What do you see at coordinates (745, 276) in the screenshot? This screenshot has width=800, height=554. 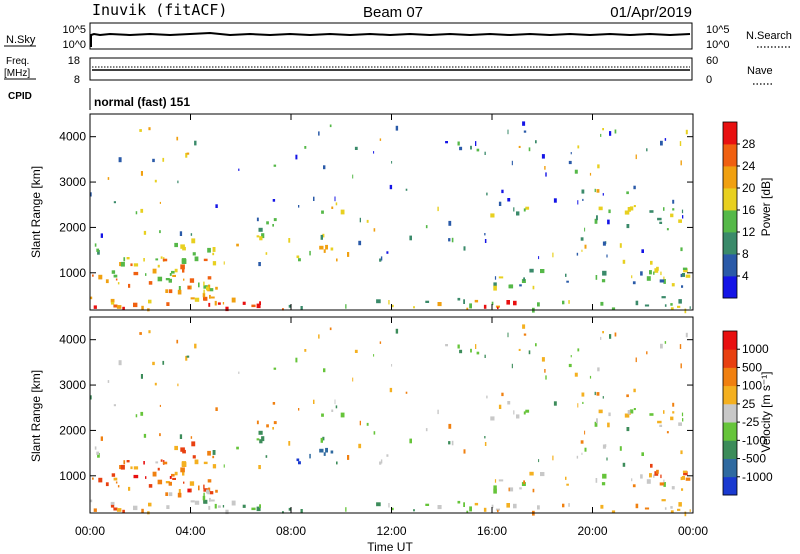 I see `power-colorbar-label-tick: 4` at bounding box center [745, 276].